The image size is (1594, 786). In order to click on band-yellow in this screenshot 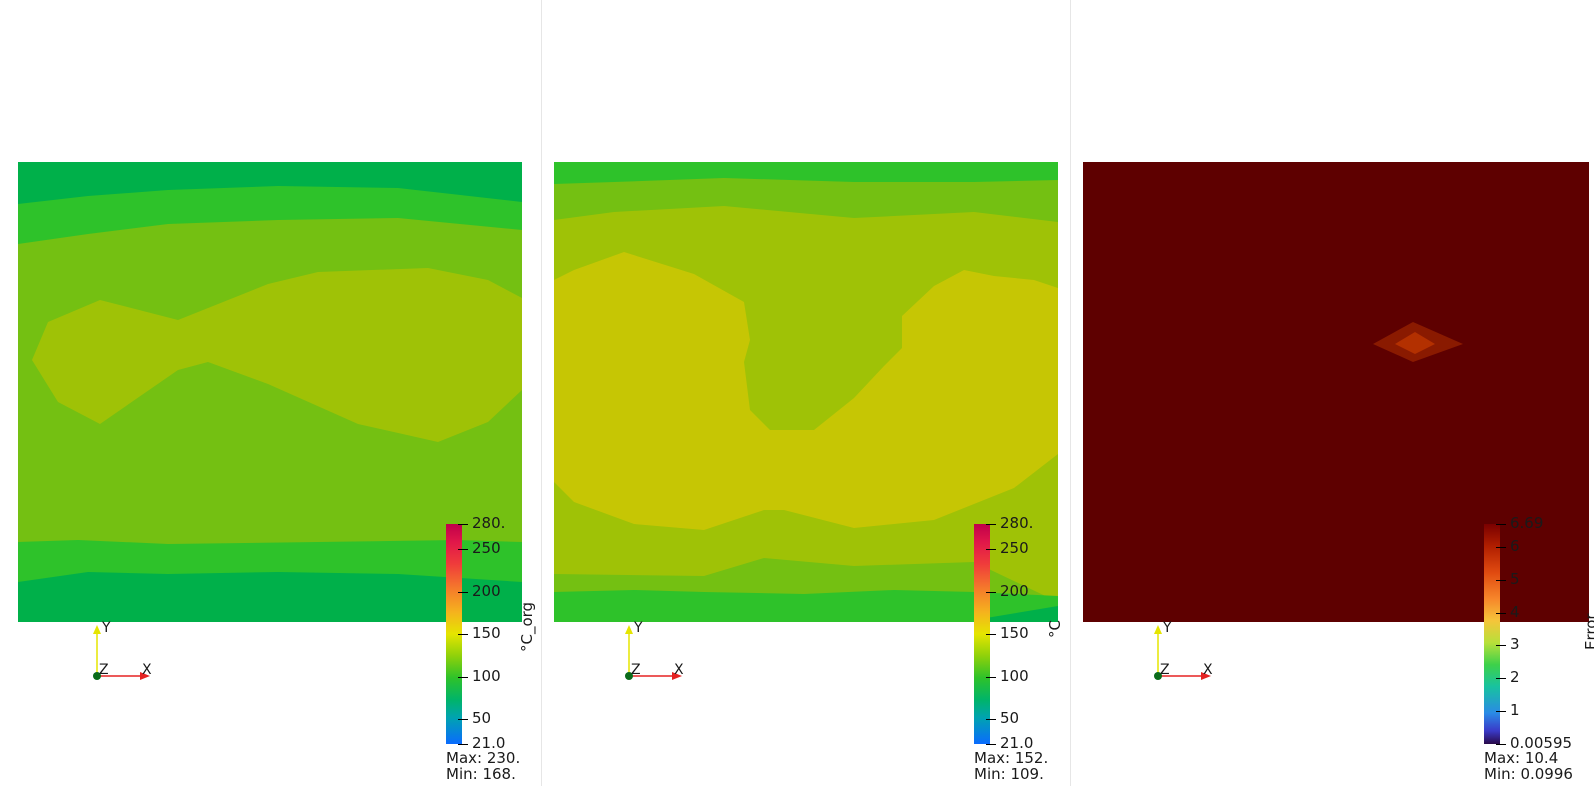, I will do `click(806, 391)`.